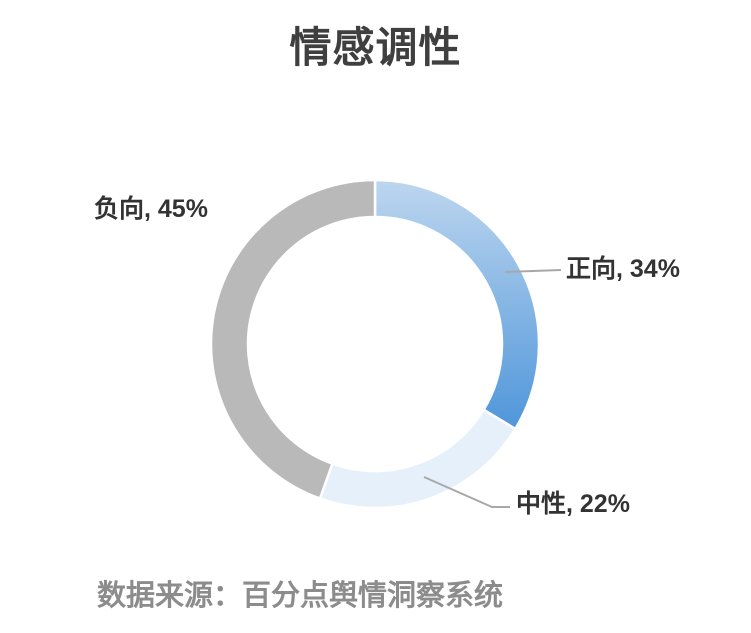 Image resolution: width=751 pixels, height=633 pixels. Describe the element at coordinates (573, 504) in the screenshot. I see `slice-label-neutral: 中性, 22%` at that location.